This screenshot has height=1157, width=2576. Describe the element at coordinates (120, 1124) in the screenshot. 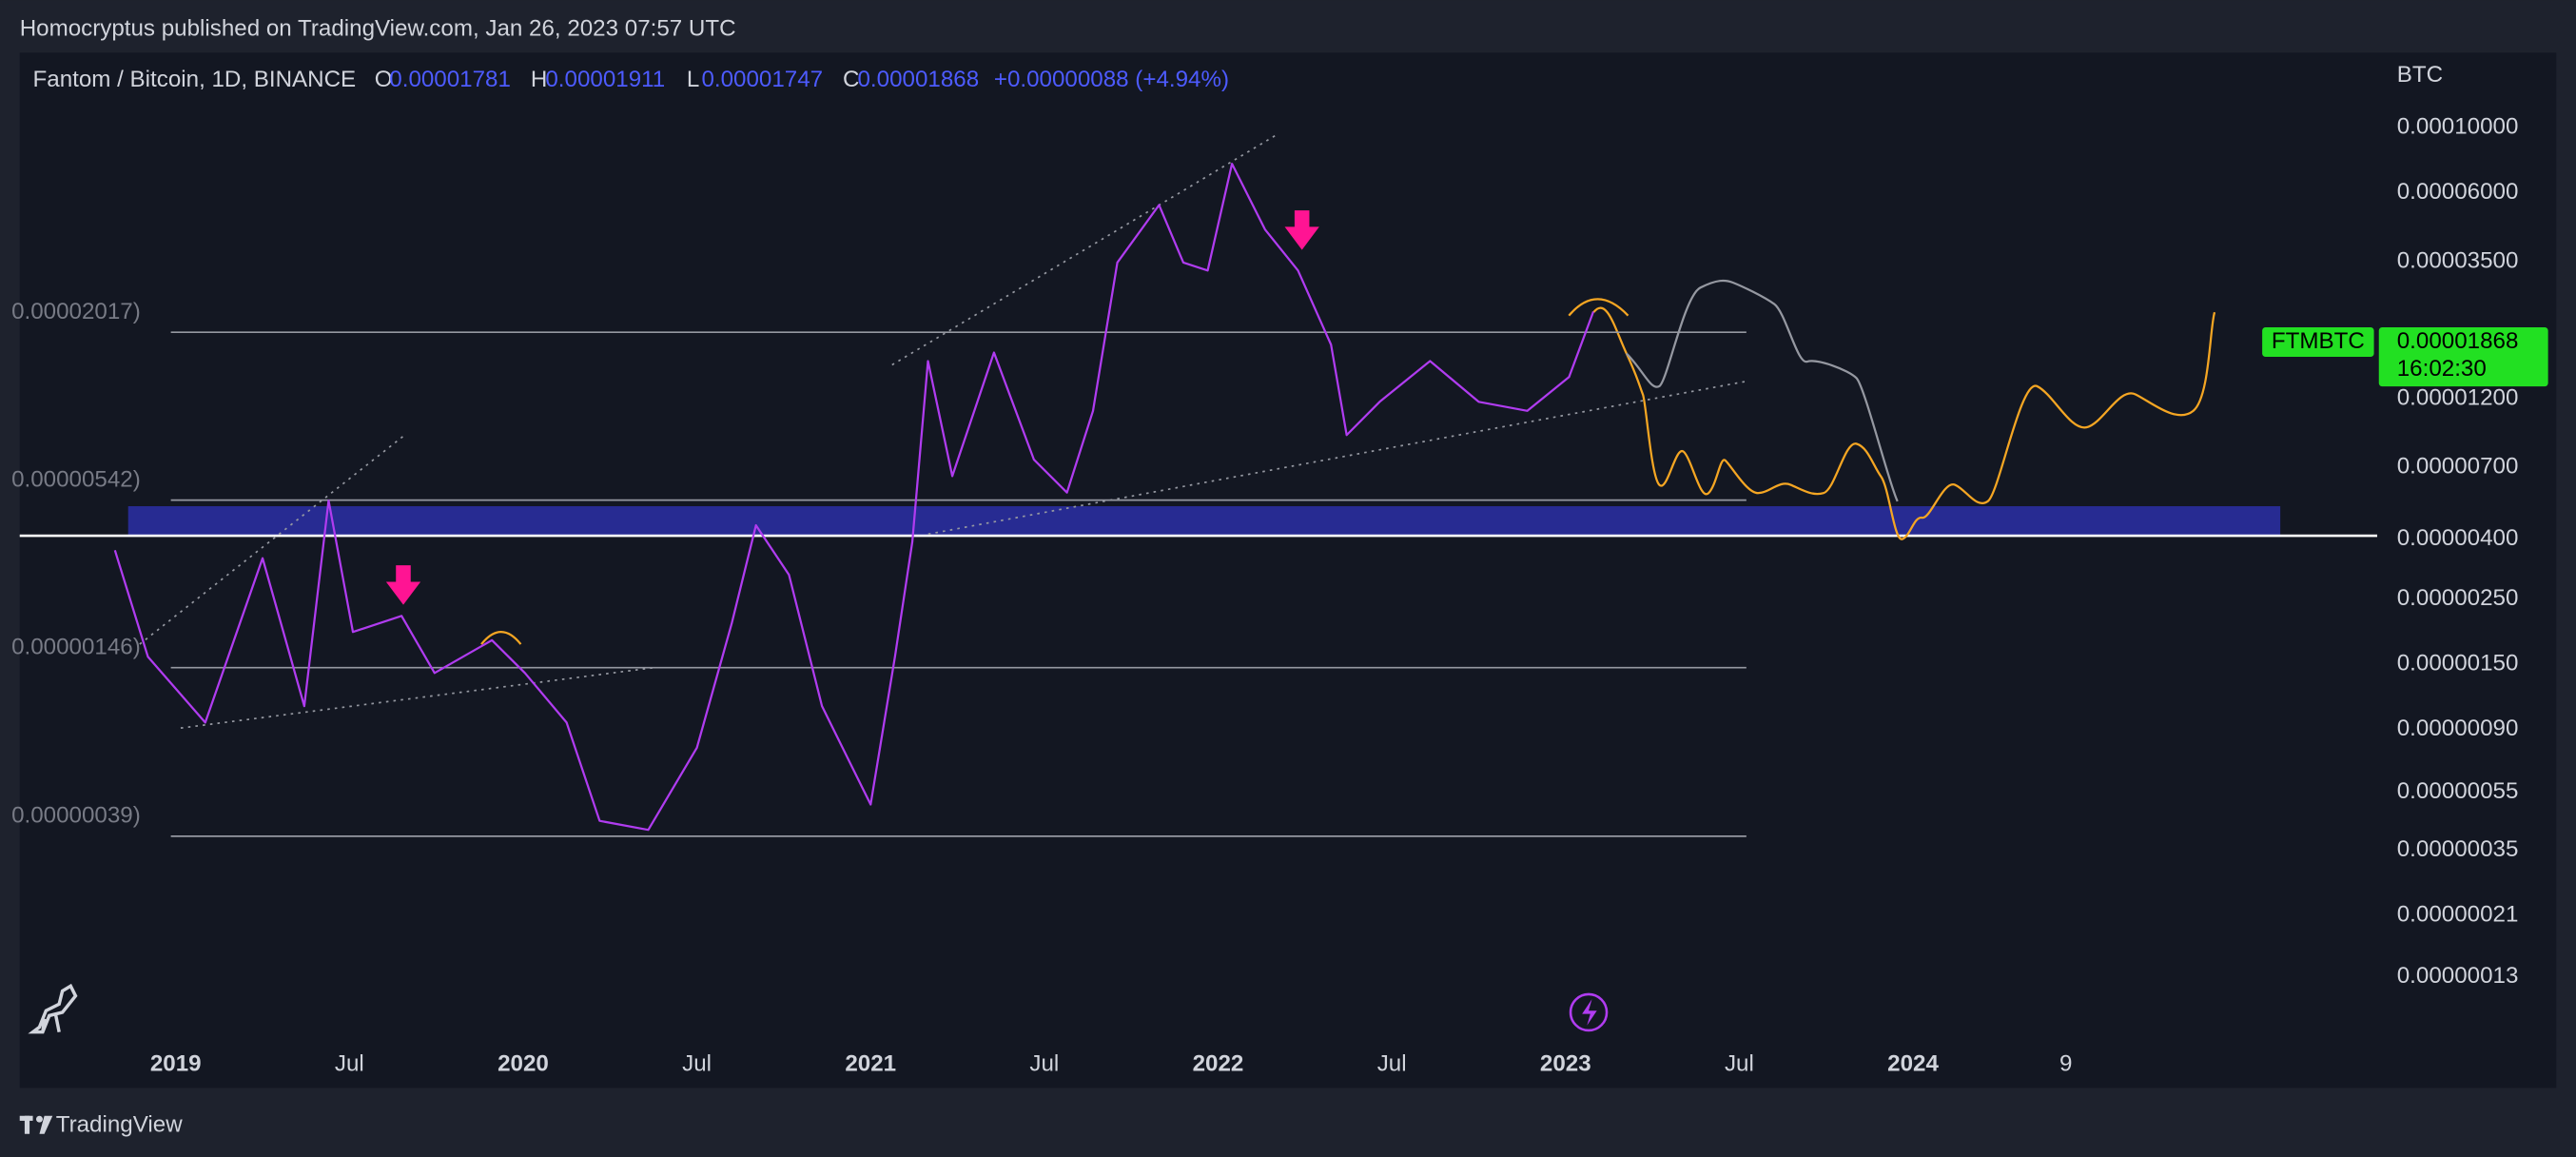

I see `footer: TradingView` at that location.